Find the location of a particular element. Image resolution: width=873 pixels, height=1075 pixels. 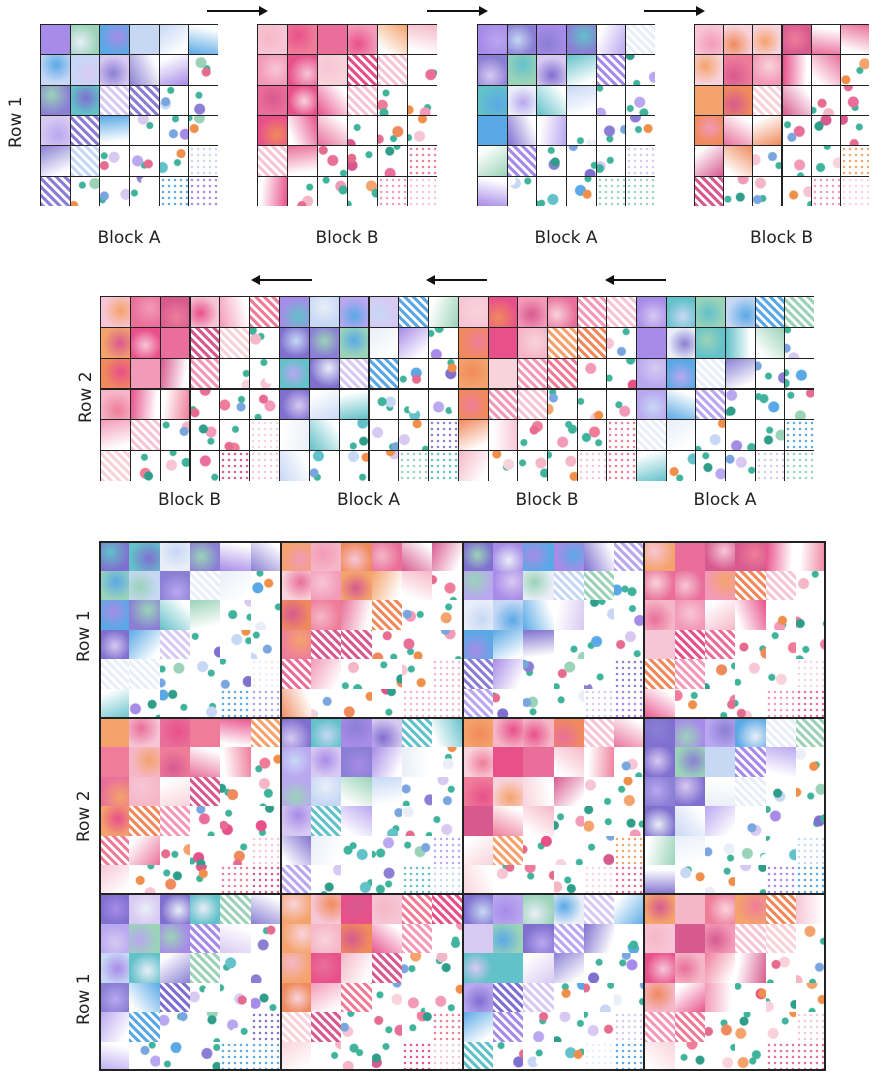

row1-caption-3: Block A is located at coordinates (566, 238).